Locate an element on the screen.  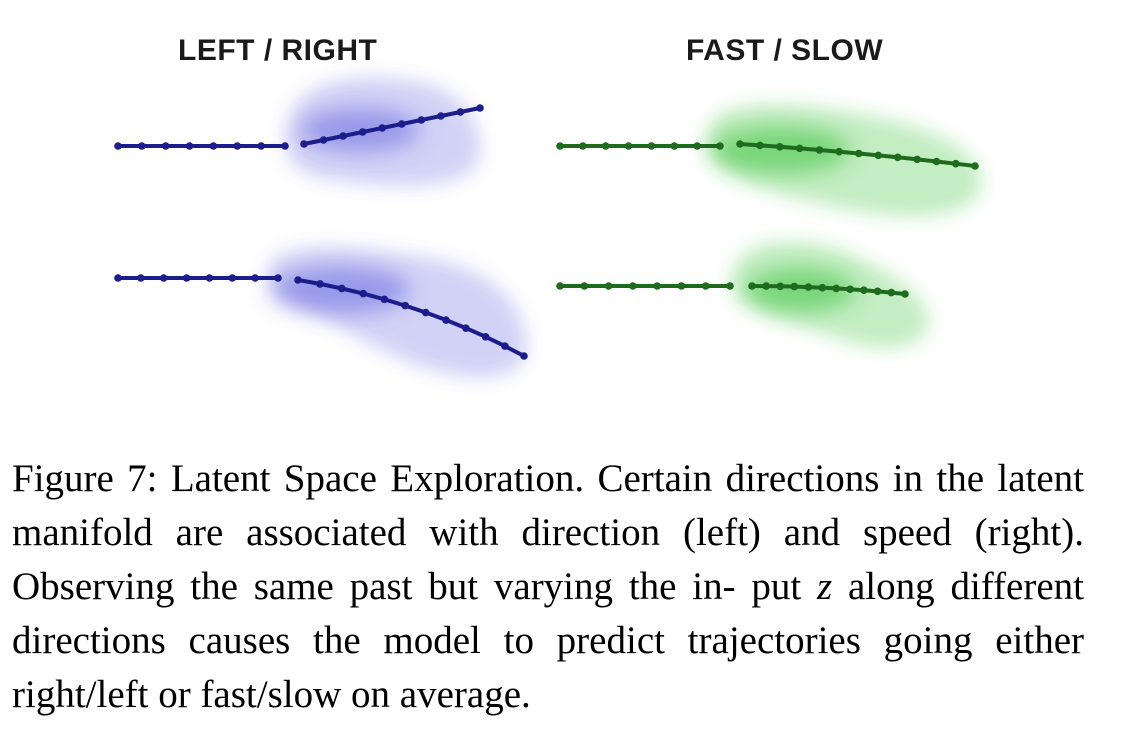
trajectory-slow is located at coordinates (742, 294).